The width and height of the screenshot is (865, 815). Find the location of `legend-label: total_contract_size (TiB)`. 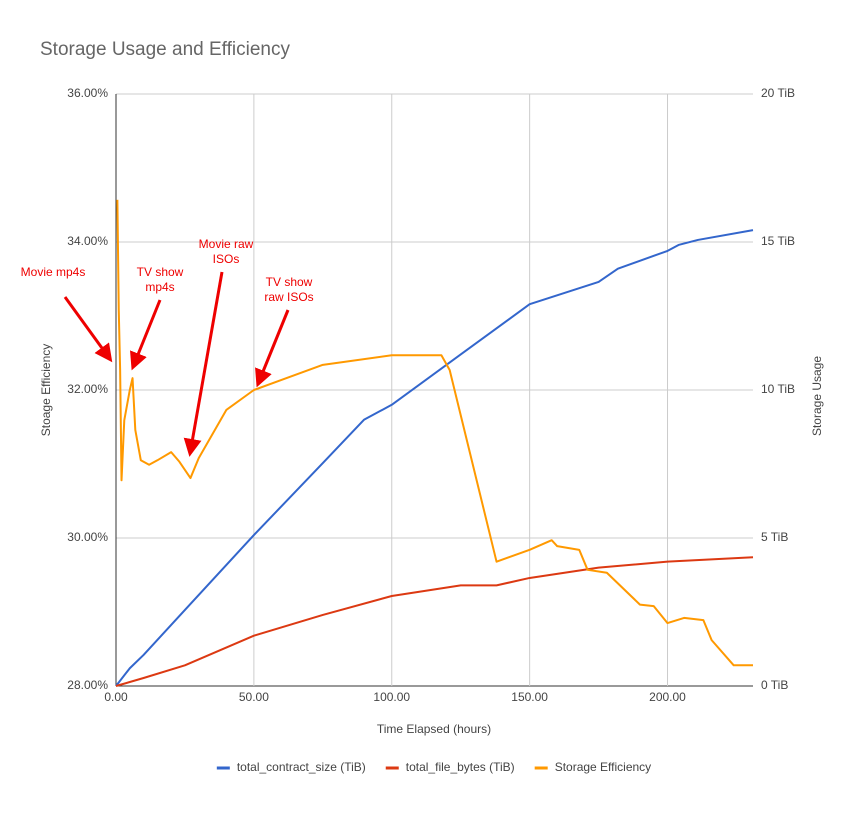

legend-label: total_contract_size (TiB) is located at coordinates (301, 767).